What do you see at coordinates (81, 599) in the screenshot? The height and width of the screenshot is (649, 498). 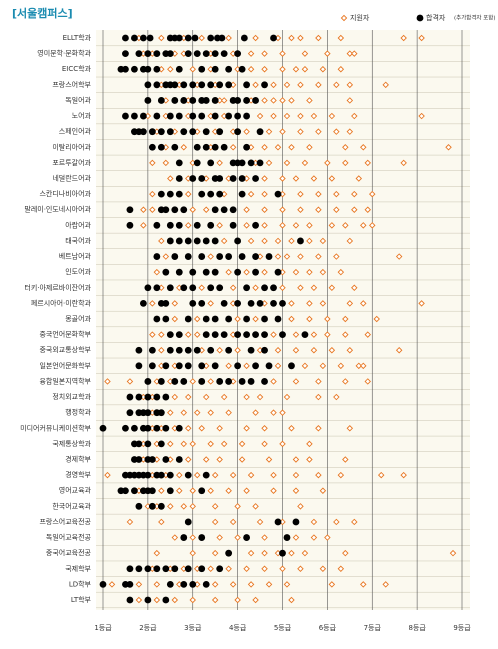 I see `category-label: LT학부` at bounding box center [81, 599].